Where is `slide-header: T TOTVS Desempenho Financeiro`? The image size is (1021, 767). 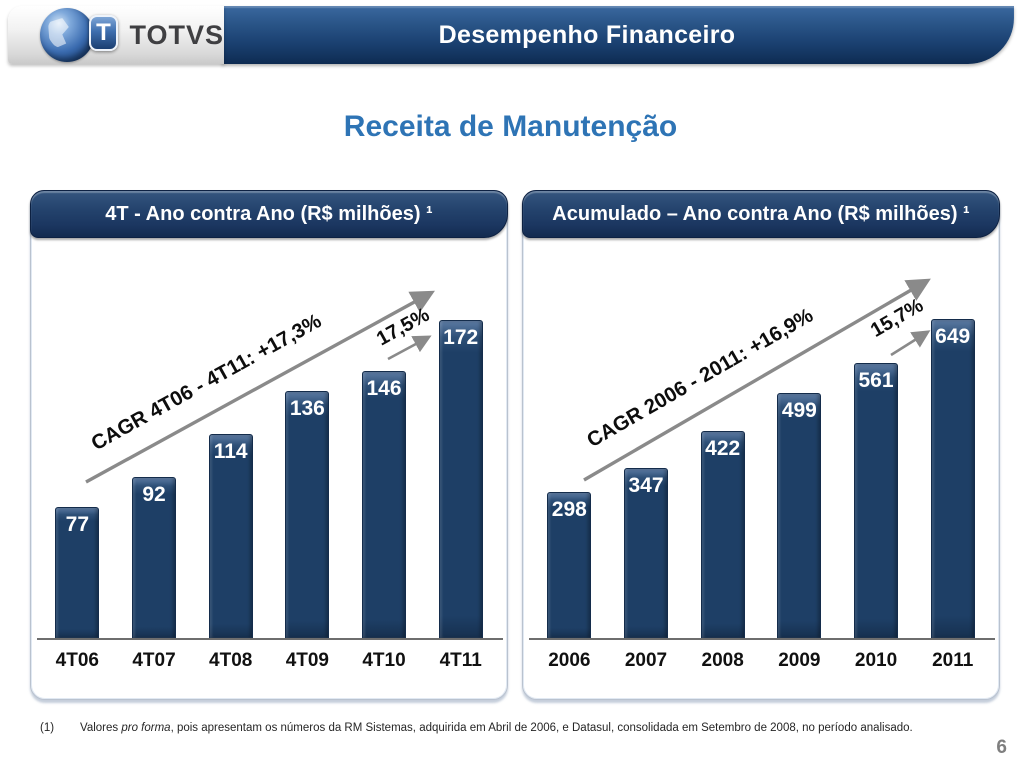 slide-header: T TOTVS Desempenho Financeiro is located at coordinates (510, 35).